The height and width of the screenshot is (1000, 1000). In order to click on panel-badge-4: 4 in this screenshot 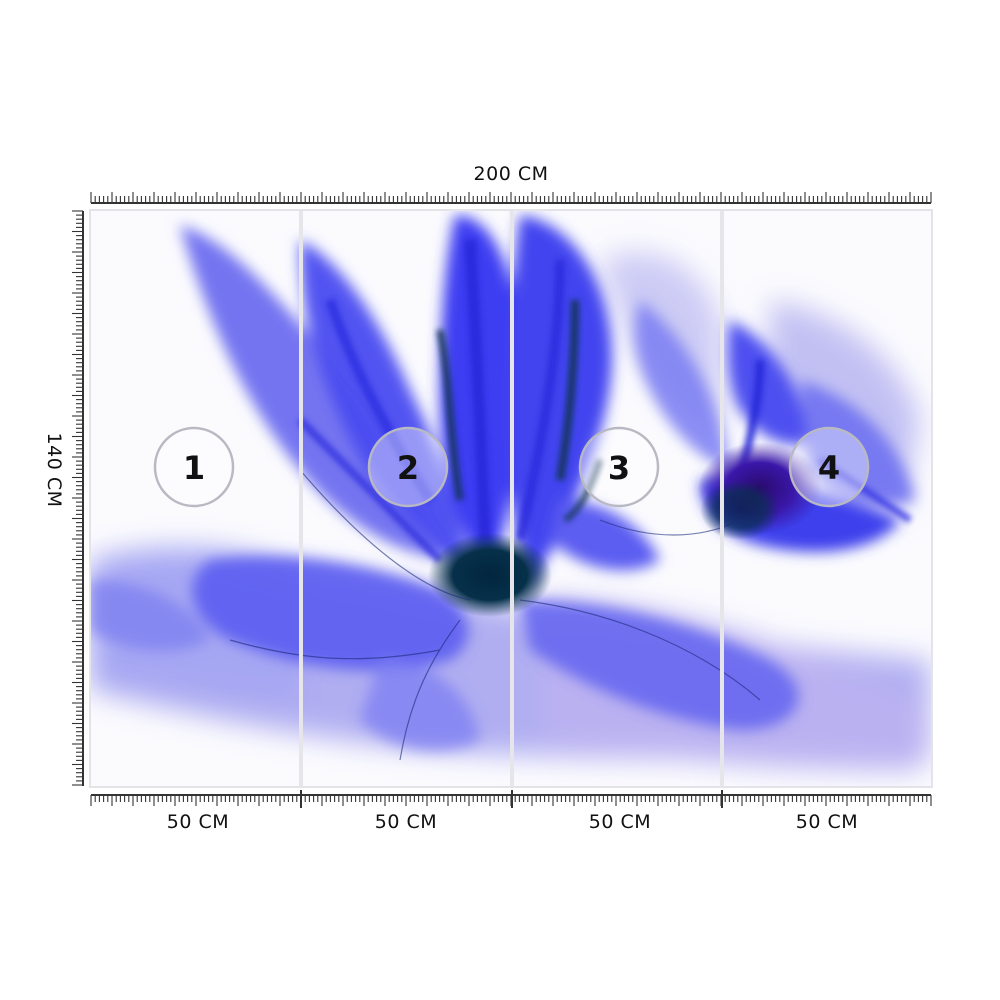, I will do `click(829, 467)`.